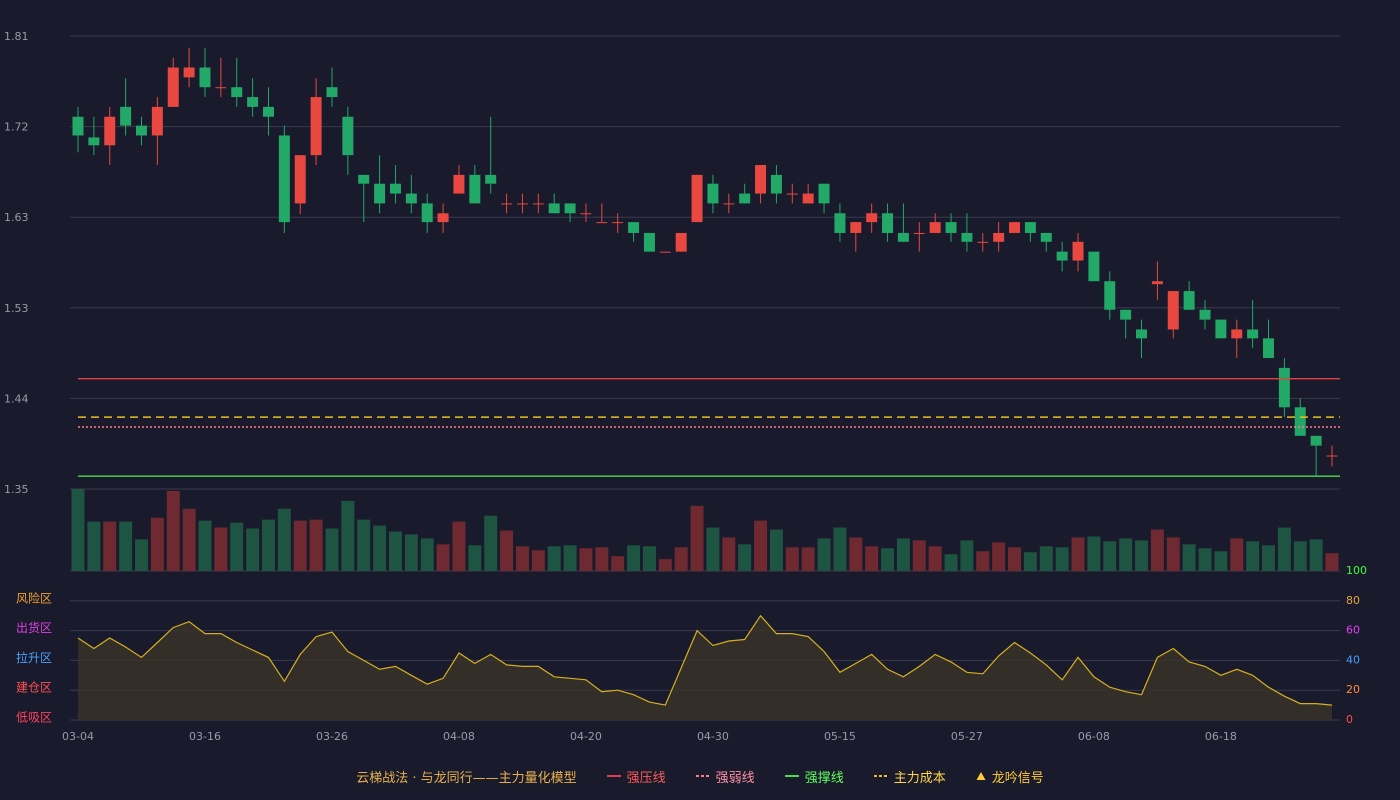  Describe the element at coordinates (16, 398) in the screenshot. I see `y-tick-label: 1.44` at that location.